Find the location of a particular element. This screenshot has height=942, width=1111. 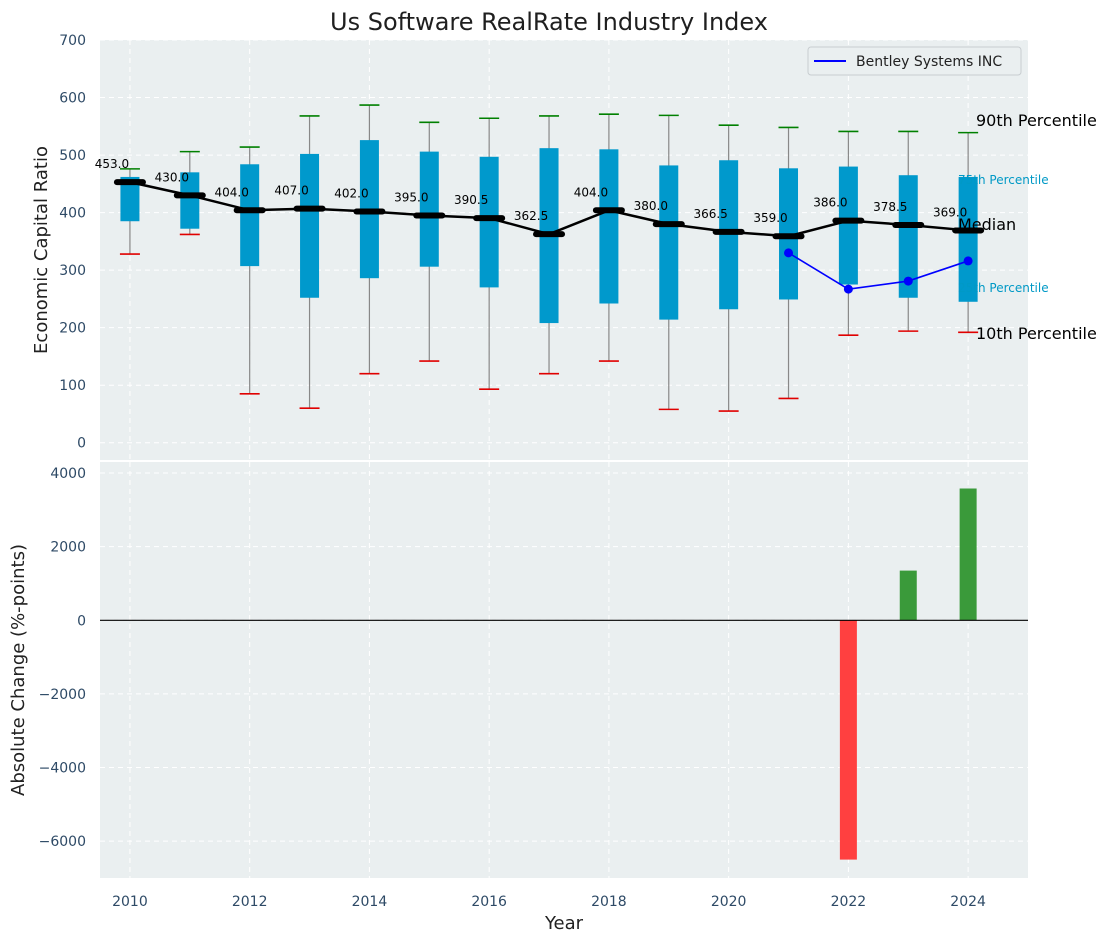

x-ticks: 2010 2012 2014 2016 2018 2020 2022 2024 is located at coordinates (549, 902).